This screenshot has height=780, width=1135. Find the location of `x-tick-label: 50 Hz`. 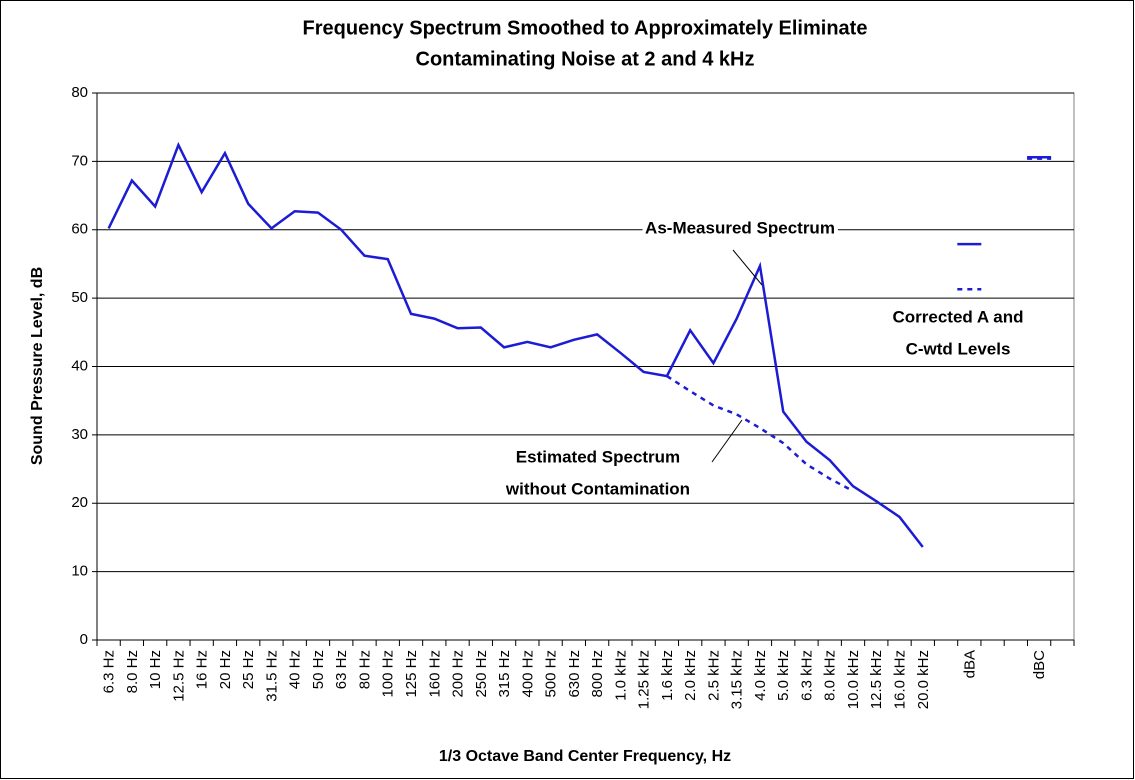

x-tick-label: 50 Hz is located at coordinates (318, 669).